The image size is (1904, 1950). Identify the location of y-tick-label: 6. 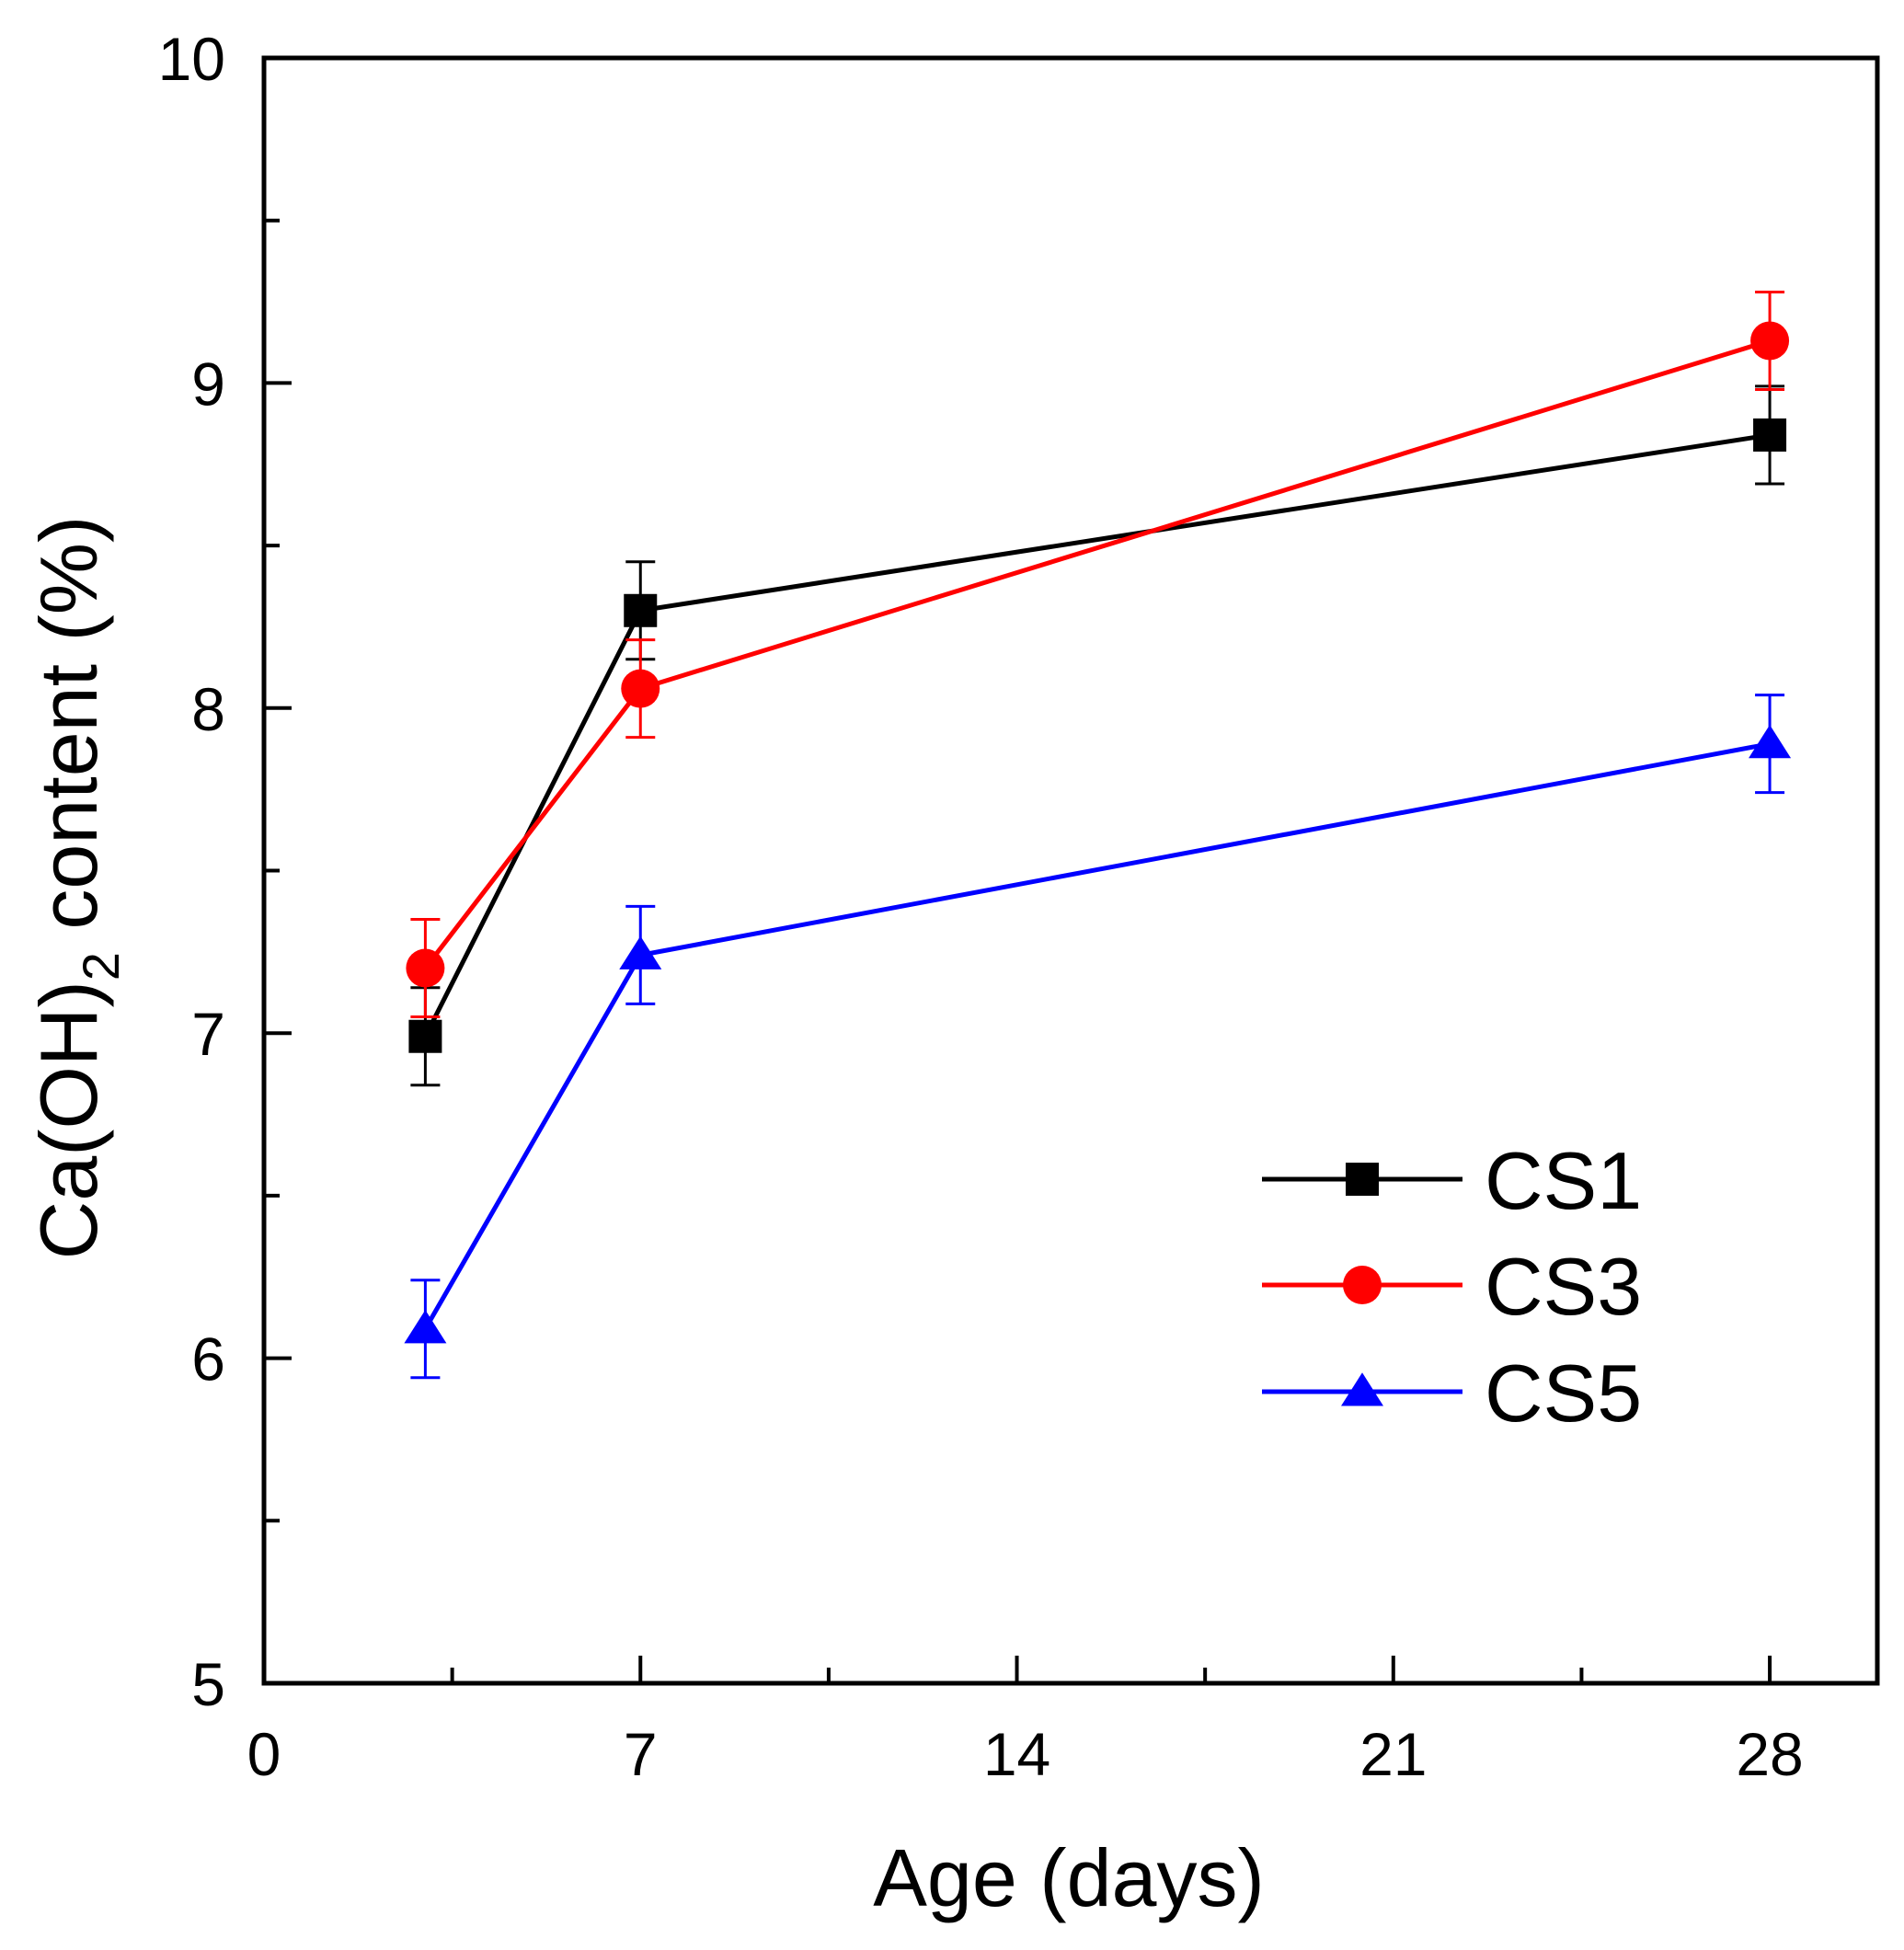
(208, 1359).